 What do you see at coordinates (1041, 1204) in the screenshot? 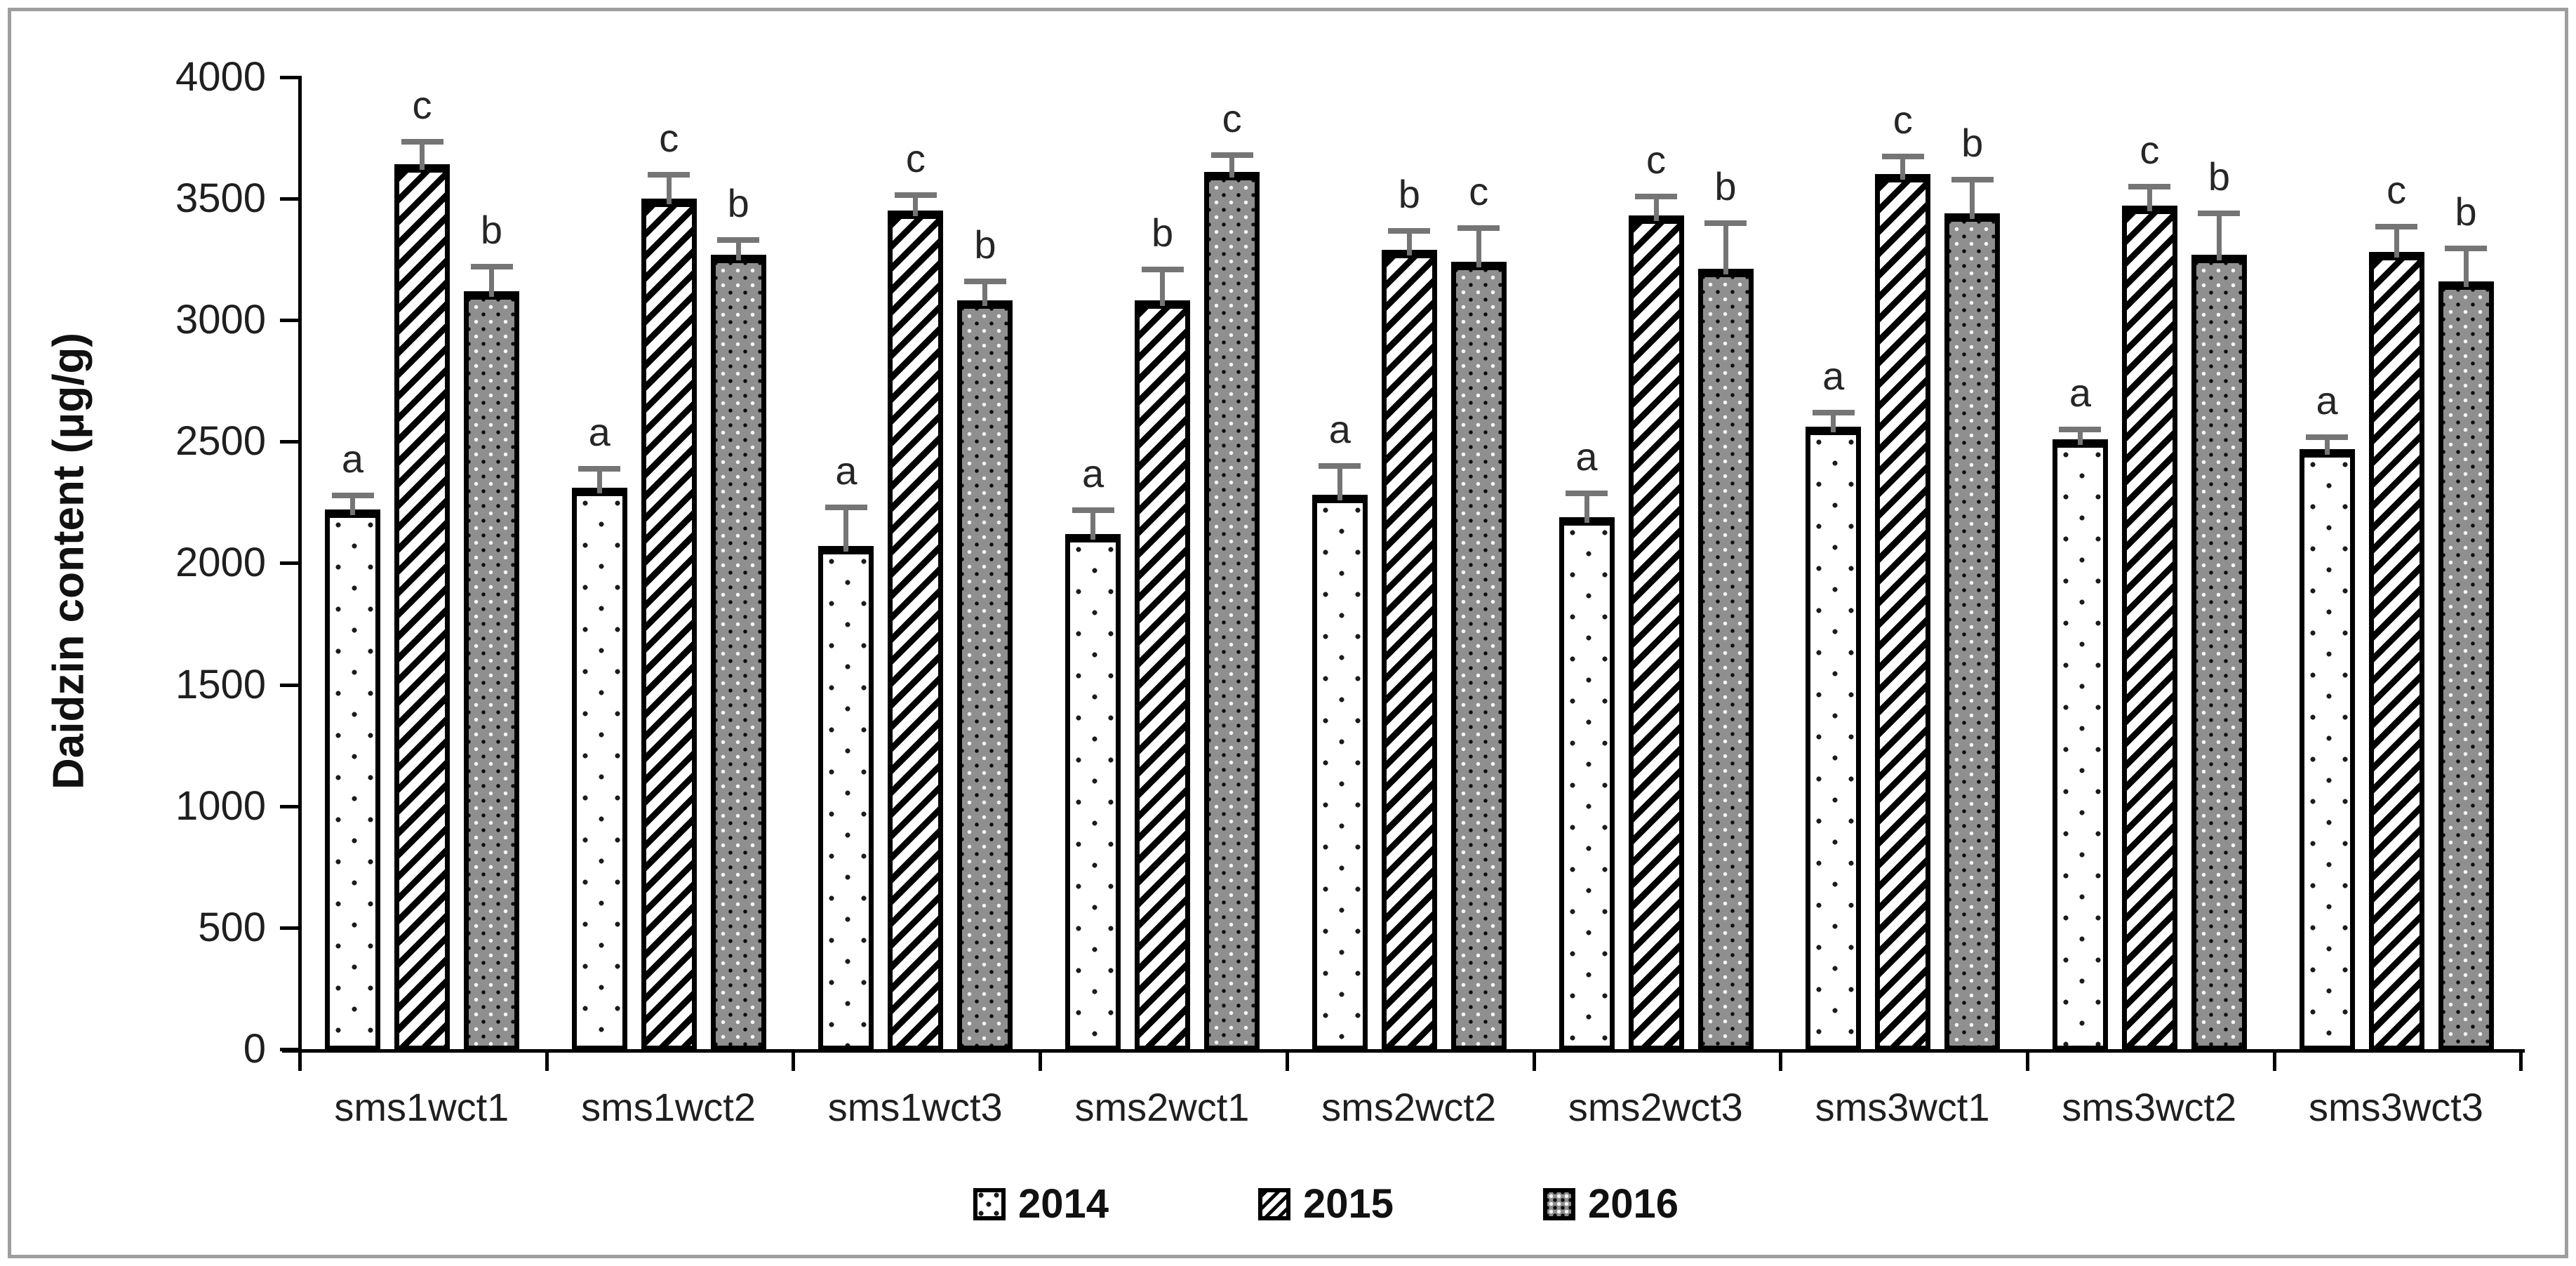
I see `legend-item-2014: 2014` at bounding box center [1041, 1204].